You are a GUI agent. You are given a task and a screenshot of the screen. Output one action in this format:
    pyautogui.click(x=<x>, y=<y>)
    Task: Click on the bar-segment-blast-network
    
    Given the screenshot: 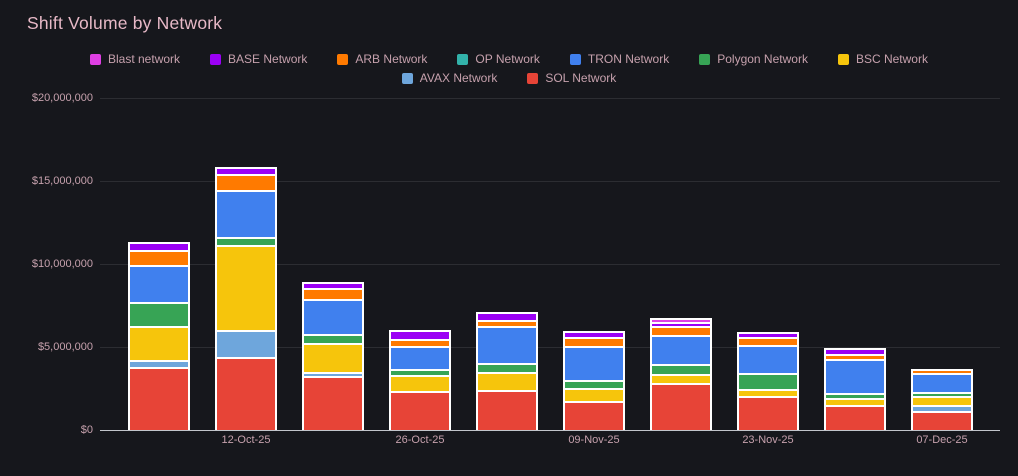 What is the action you would take?
    pyautogui.click(x=681, y=321)
    